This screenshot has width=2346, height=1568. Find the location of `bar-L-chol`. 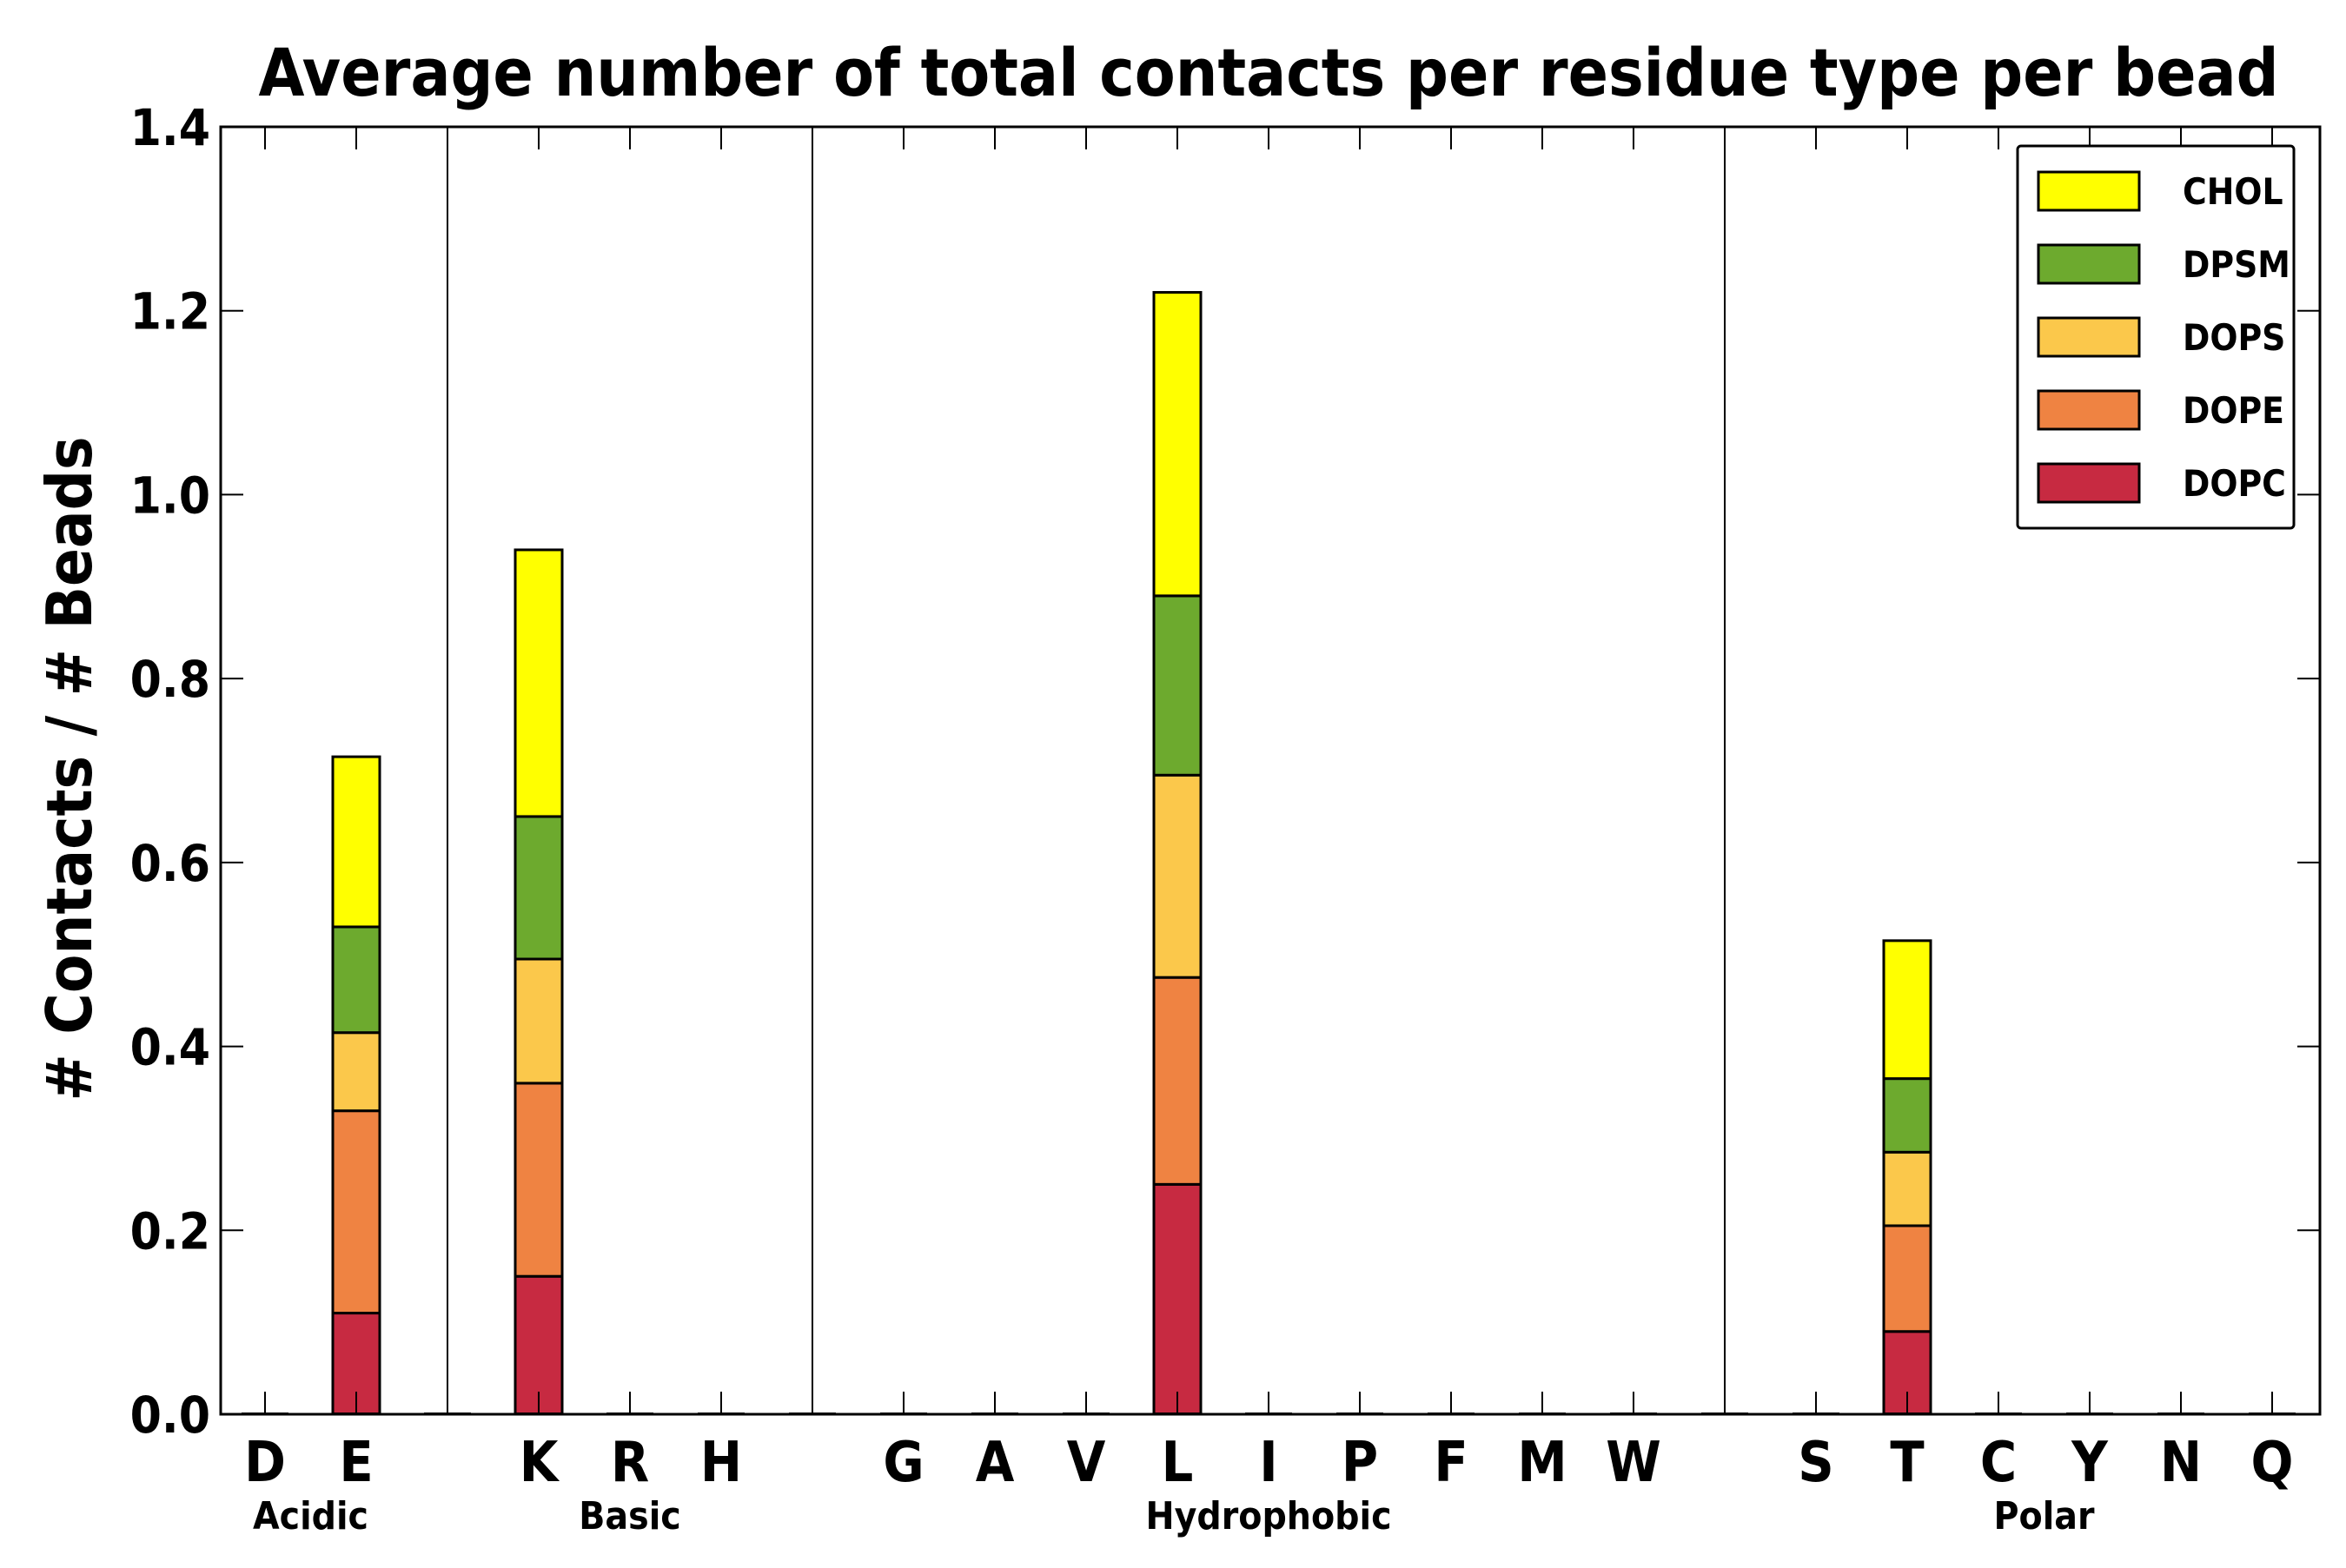

bar-L-chol is located at coordinates (1178, 444).